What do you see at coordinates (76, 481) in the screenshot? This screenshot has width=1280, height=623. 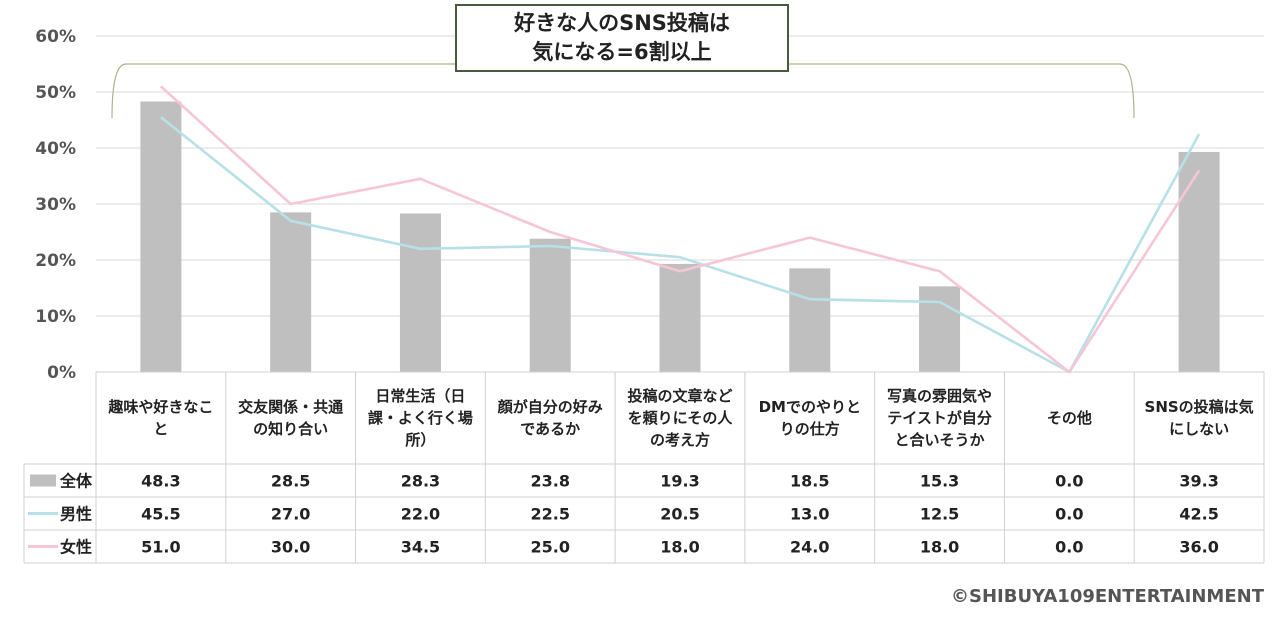 I see `legend-label: 全体` at bounding box center [76, 481].